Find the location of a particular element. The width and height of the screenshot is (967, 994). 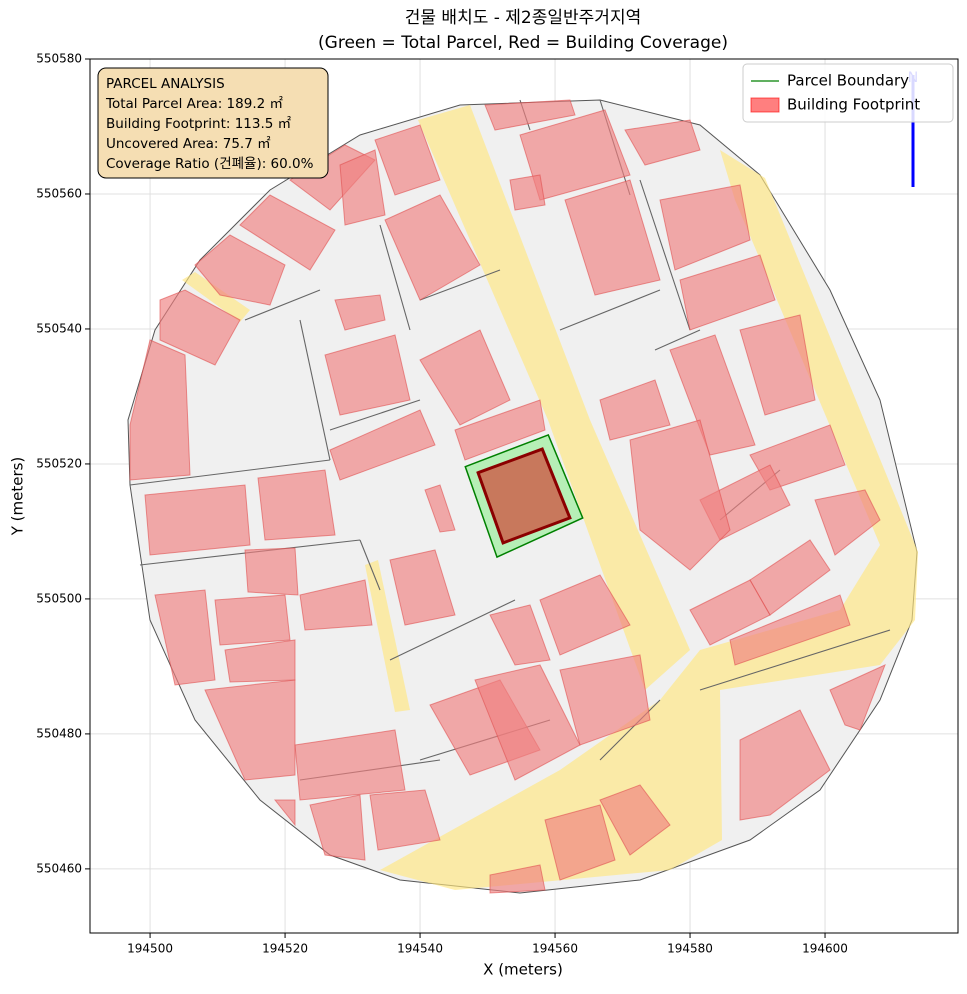

annotation-box is located at coordinates (213, 123).